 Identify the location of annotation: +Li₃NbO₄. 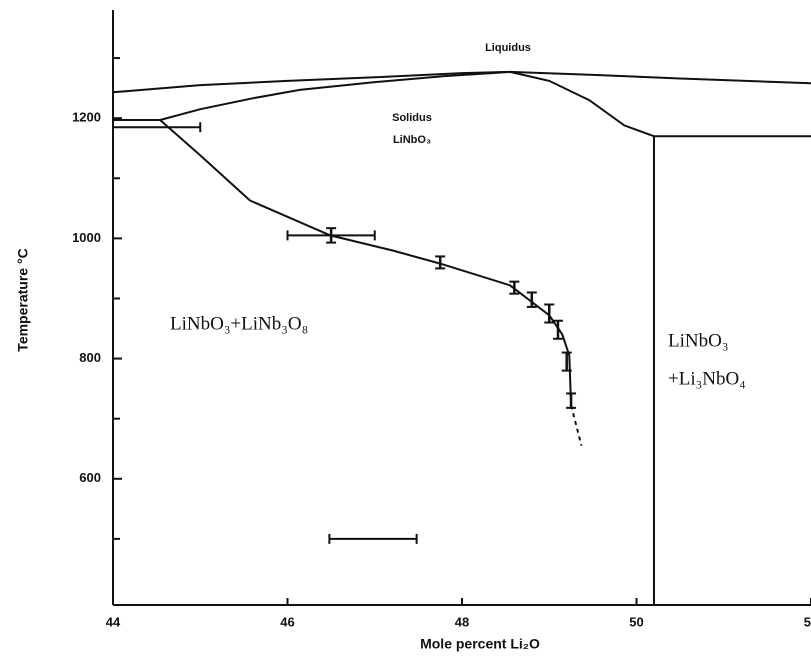
(707, 378).